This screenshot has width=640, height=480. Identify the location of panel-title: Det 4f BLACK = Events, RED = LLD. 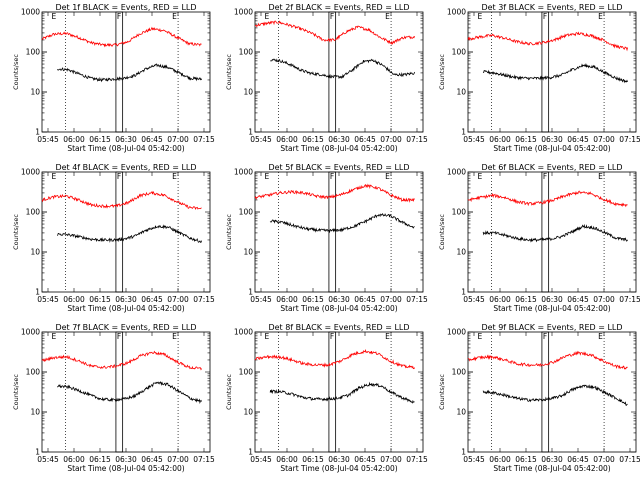
(125, 167).